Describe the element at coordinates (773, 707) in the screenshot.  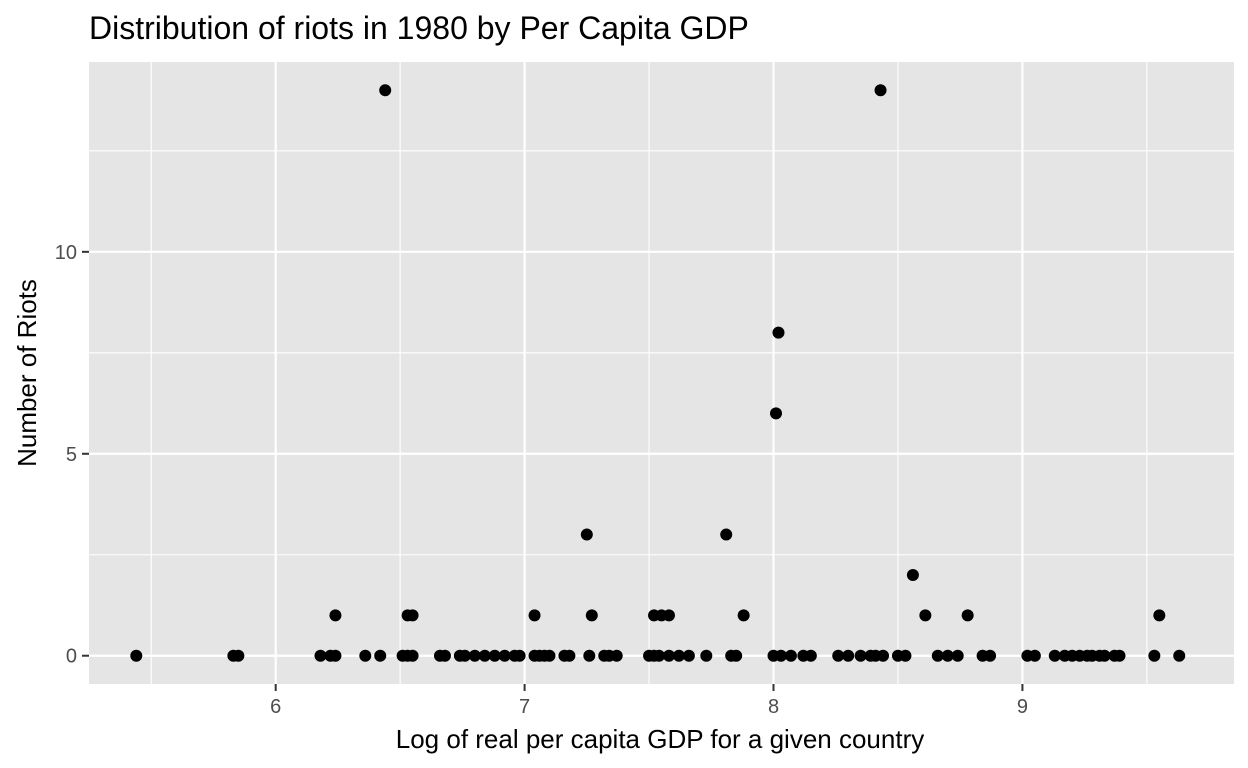
I see `x-tick-label: 8` at that location.